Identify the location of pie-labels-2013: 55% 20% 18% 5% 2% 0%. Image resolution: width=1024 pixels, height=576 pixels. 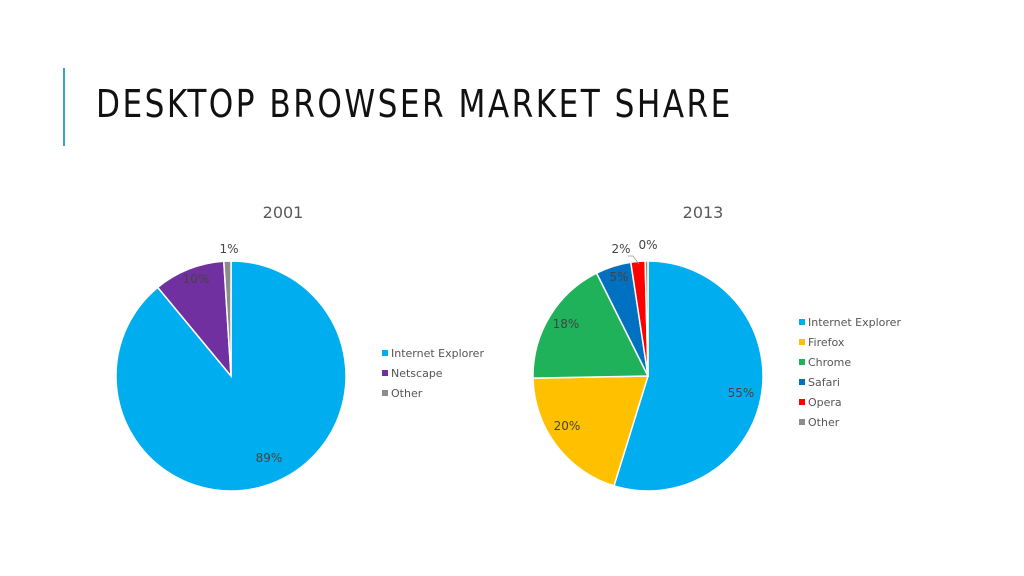
(654, 335).